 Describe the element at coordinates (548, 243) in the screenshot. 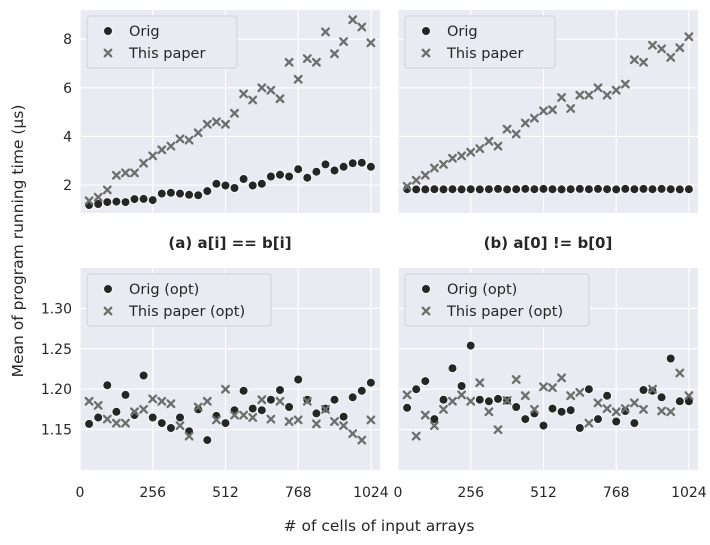

I see `caption-b: (b) a[0] != b[0]` at that location.